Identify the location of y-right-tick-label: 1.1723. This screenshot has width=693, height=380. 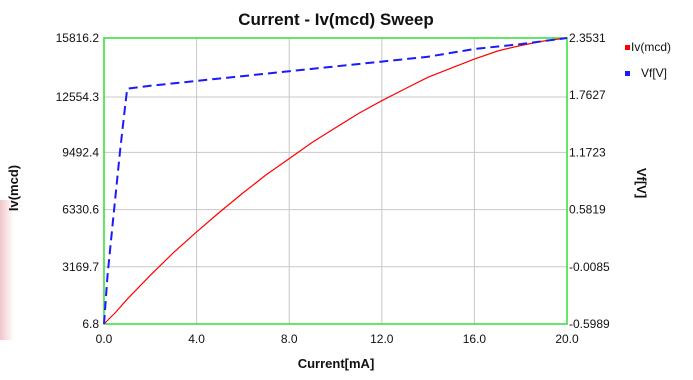
(587, 152).